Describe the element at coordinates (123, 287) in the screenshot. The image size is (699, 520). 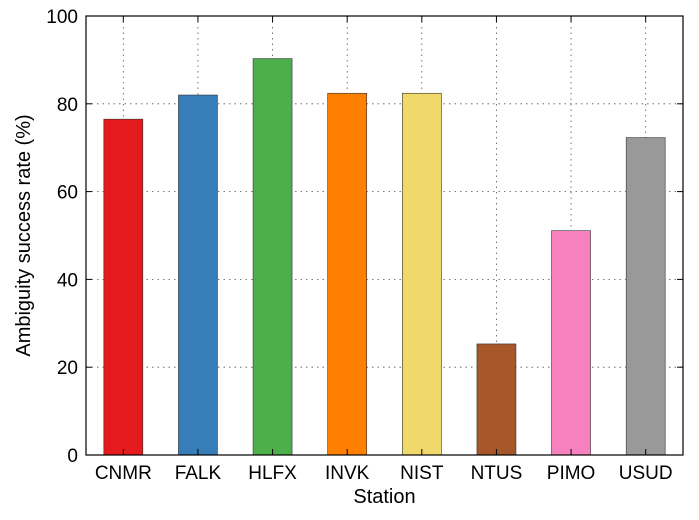
I see `bar-cnmr` at that location.